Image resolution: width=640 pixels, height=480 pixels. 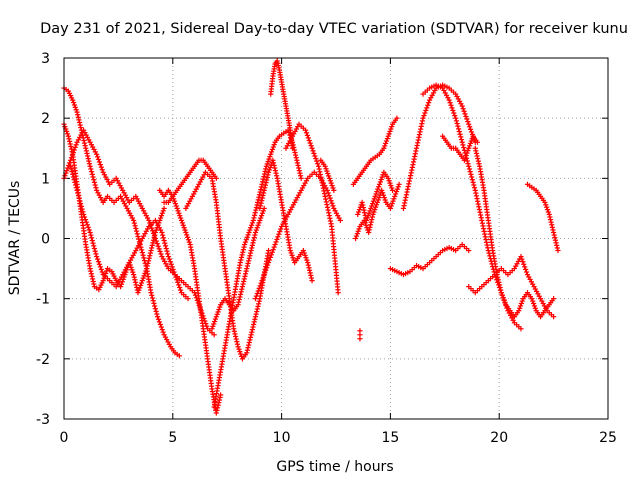 What do you see at coordinates (45, 119) in the screenshot?
I see `y-tick-label: 2` at bounding box center [45, 119].